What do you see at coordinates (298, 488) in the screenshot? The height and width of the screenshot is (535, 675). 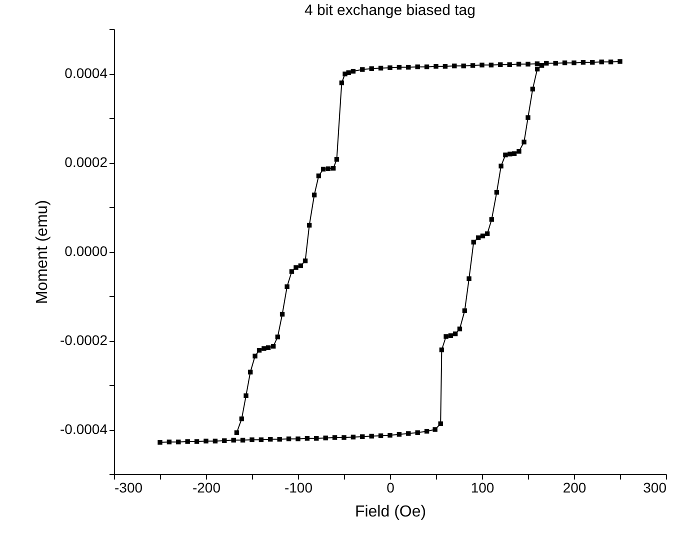 I see `x-tick-label: -100` at bounding box center [298, 488].